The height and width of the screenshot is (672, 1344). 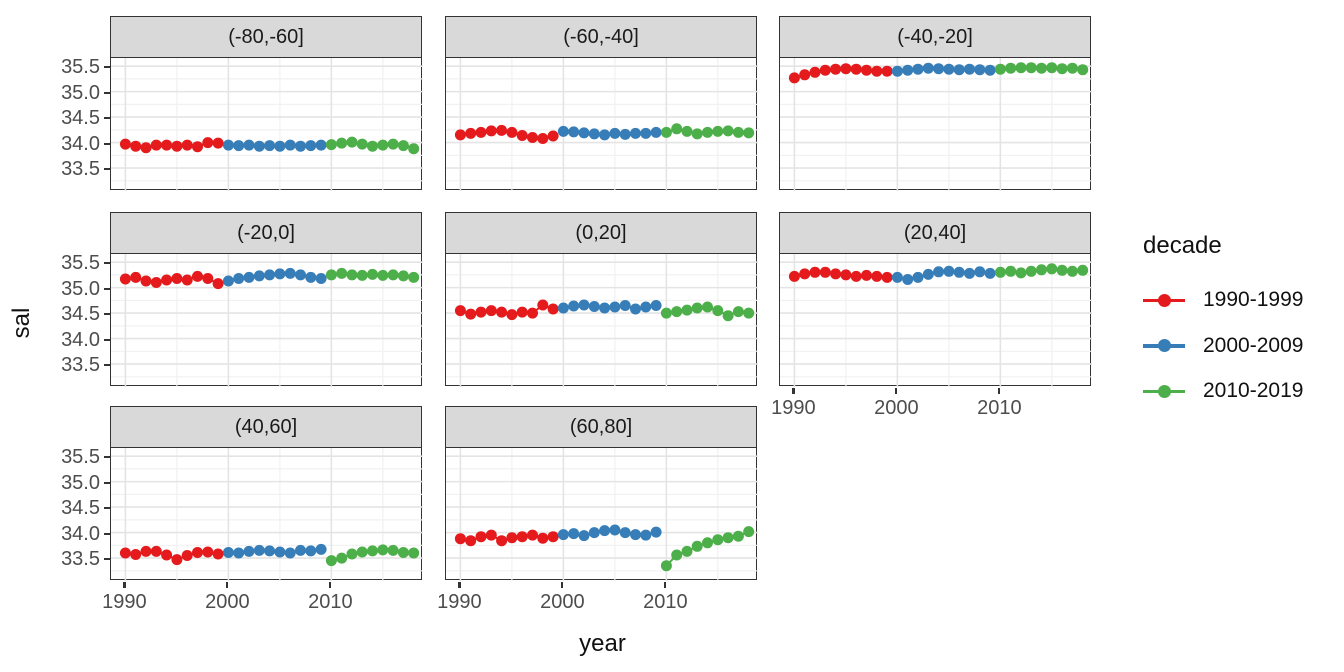 I want to click on y-tick-label: 35.5, so click(x=80, y=457).